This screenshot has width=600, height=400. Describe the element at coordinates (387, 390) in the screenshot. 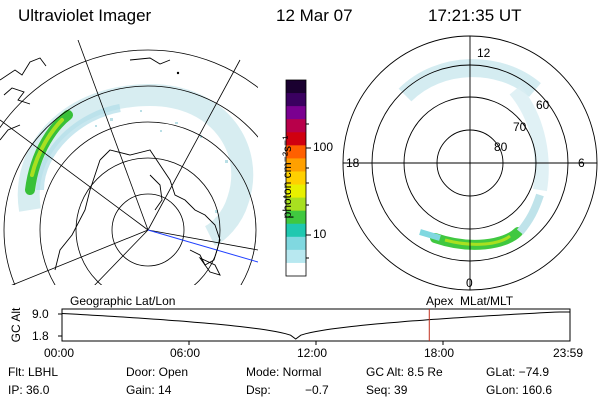

I see `info-seq: Seq: 39` at that location.